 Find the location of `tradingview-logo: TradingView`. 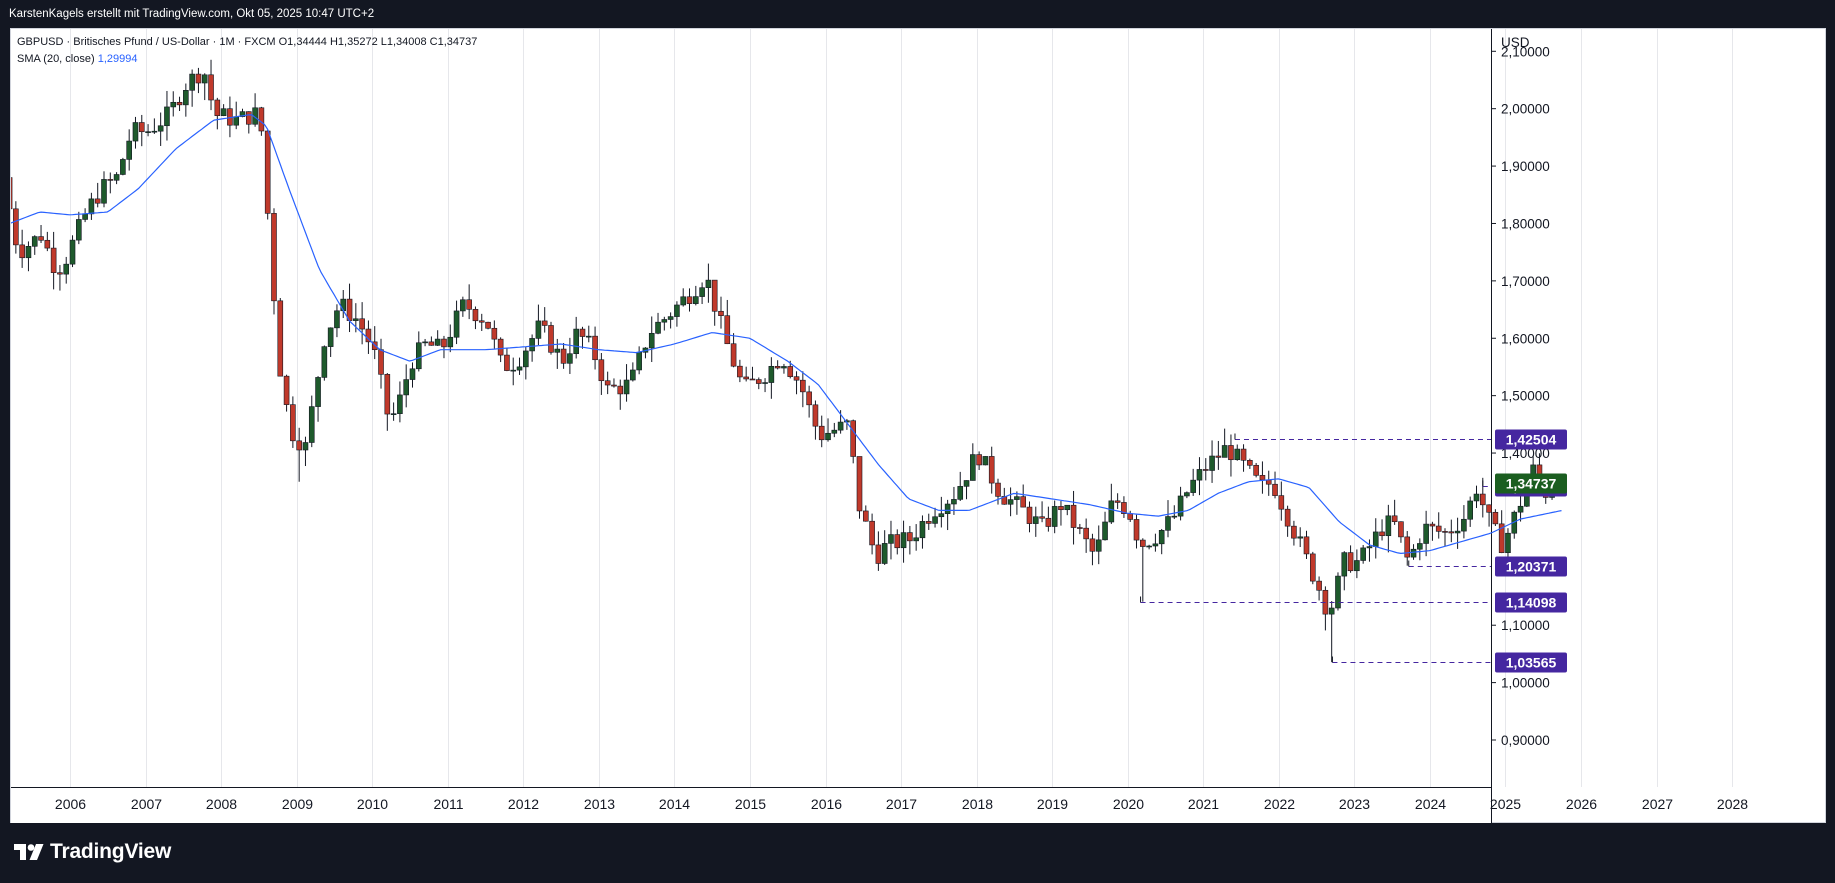

tradingview-logo: TradingView is located at coordinates (92, 852).